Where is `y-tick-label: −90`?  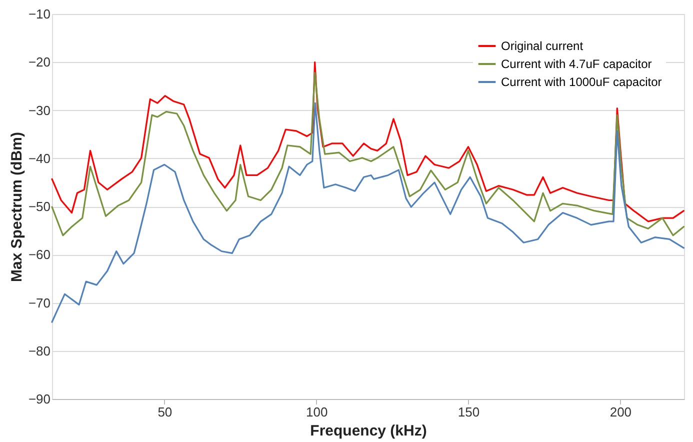
y-tick-label: −90 is located at coordinates (39, 399).